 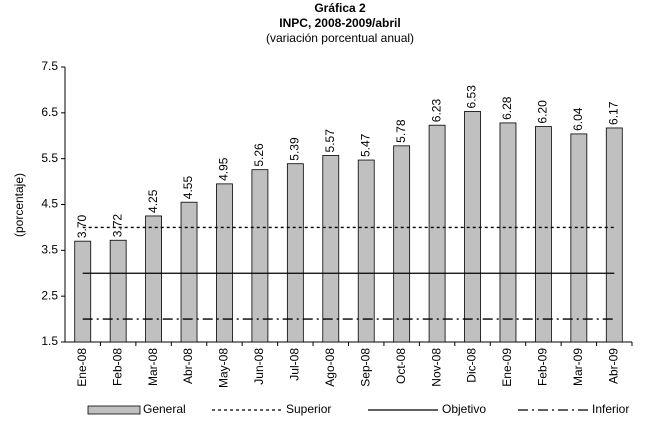 I want to click on value-label: 6.28, so click(x=507, y=108).